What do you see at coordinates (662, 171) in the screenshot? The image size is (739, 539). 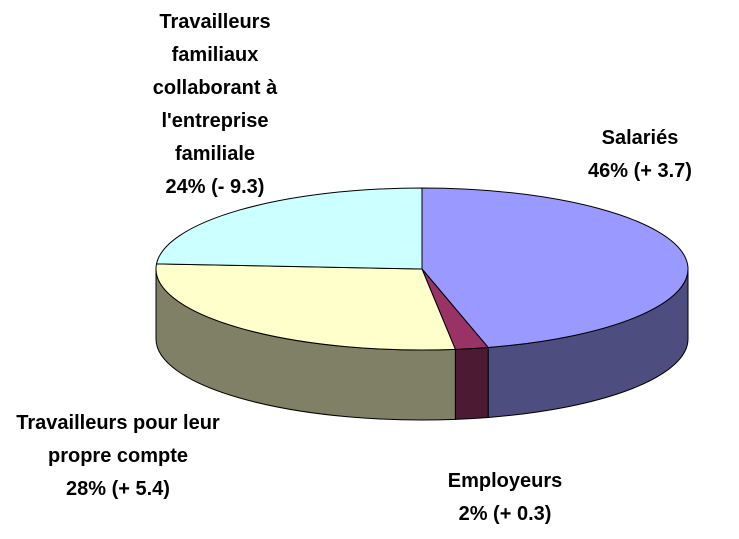 I see `change-label: (+ 3.7)` at bounding box center [662, 171].